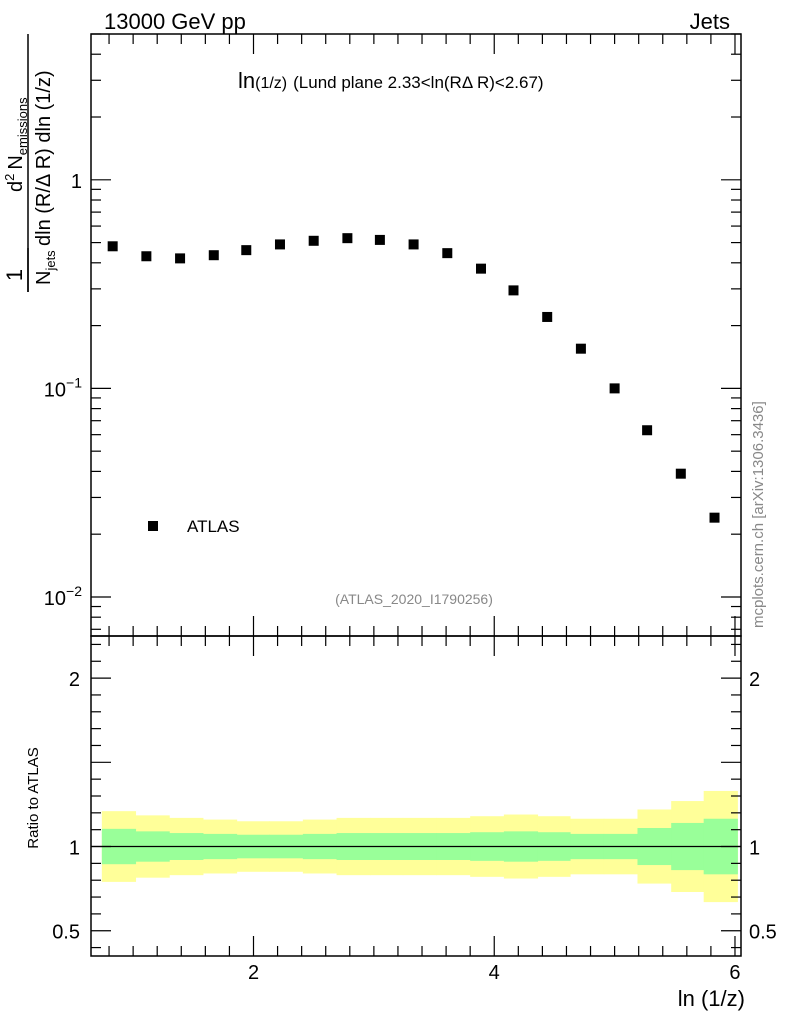 The width and height of the screenshot is (786, 1024). I want to click on y-tick-label: 10⁻¹, so click(63, 387).